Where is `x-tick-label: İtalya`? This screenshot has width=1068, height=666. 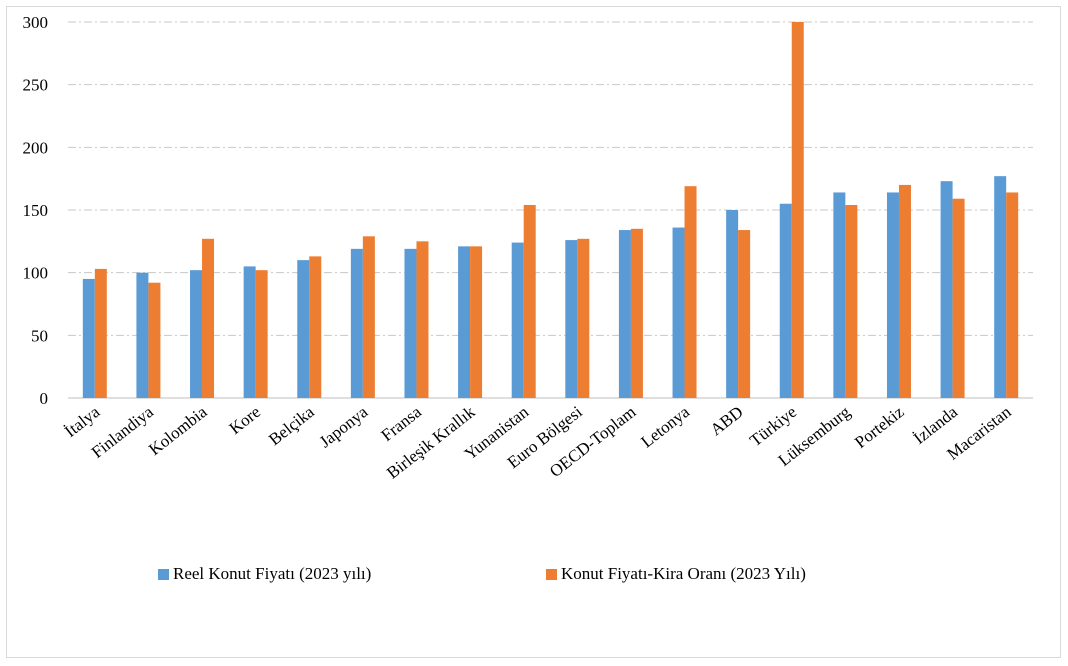 x-tick-label: İtalya is located at coordinates (82, 421).